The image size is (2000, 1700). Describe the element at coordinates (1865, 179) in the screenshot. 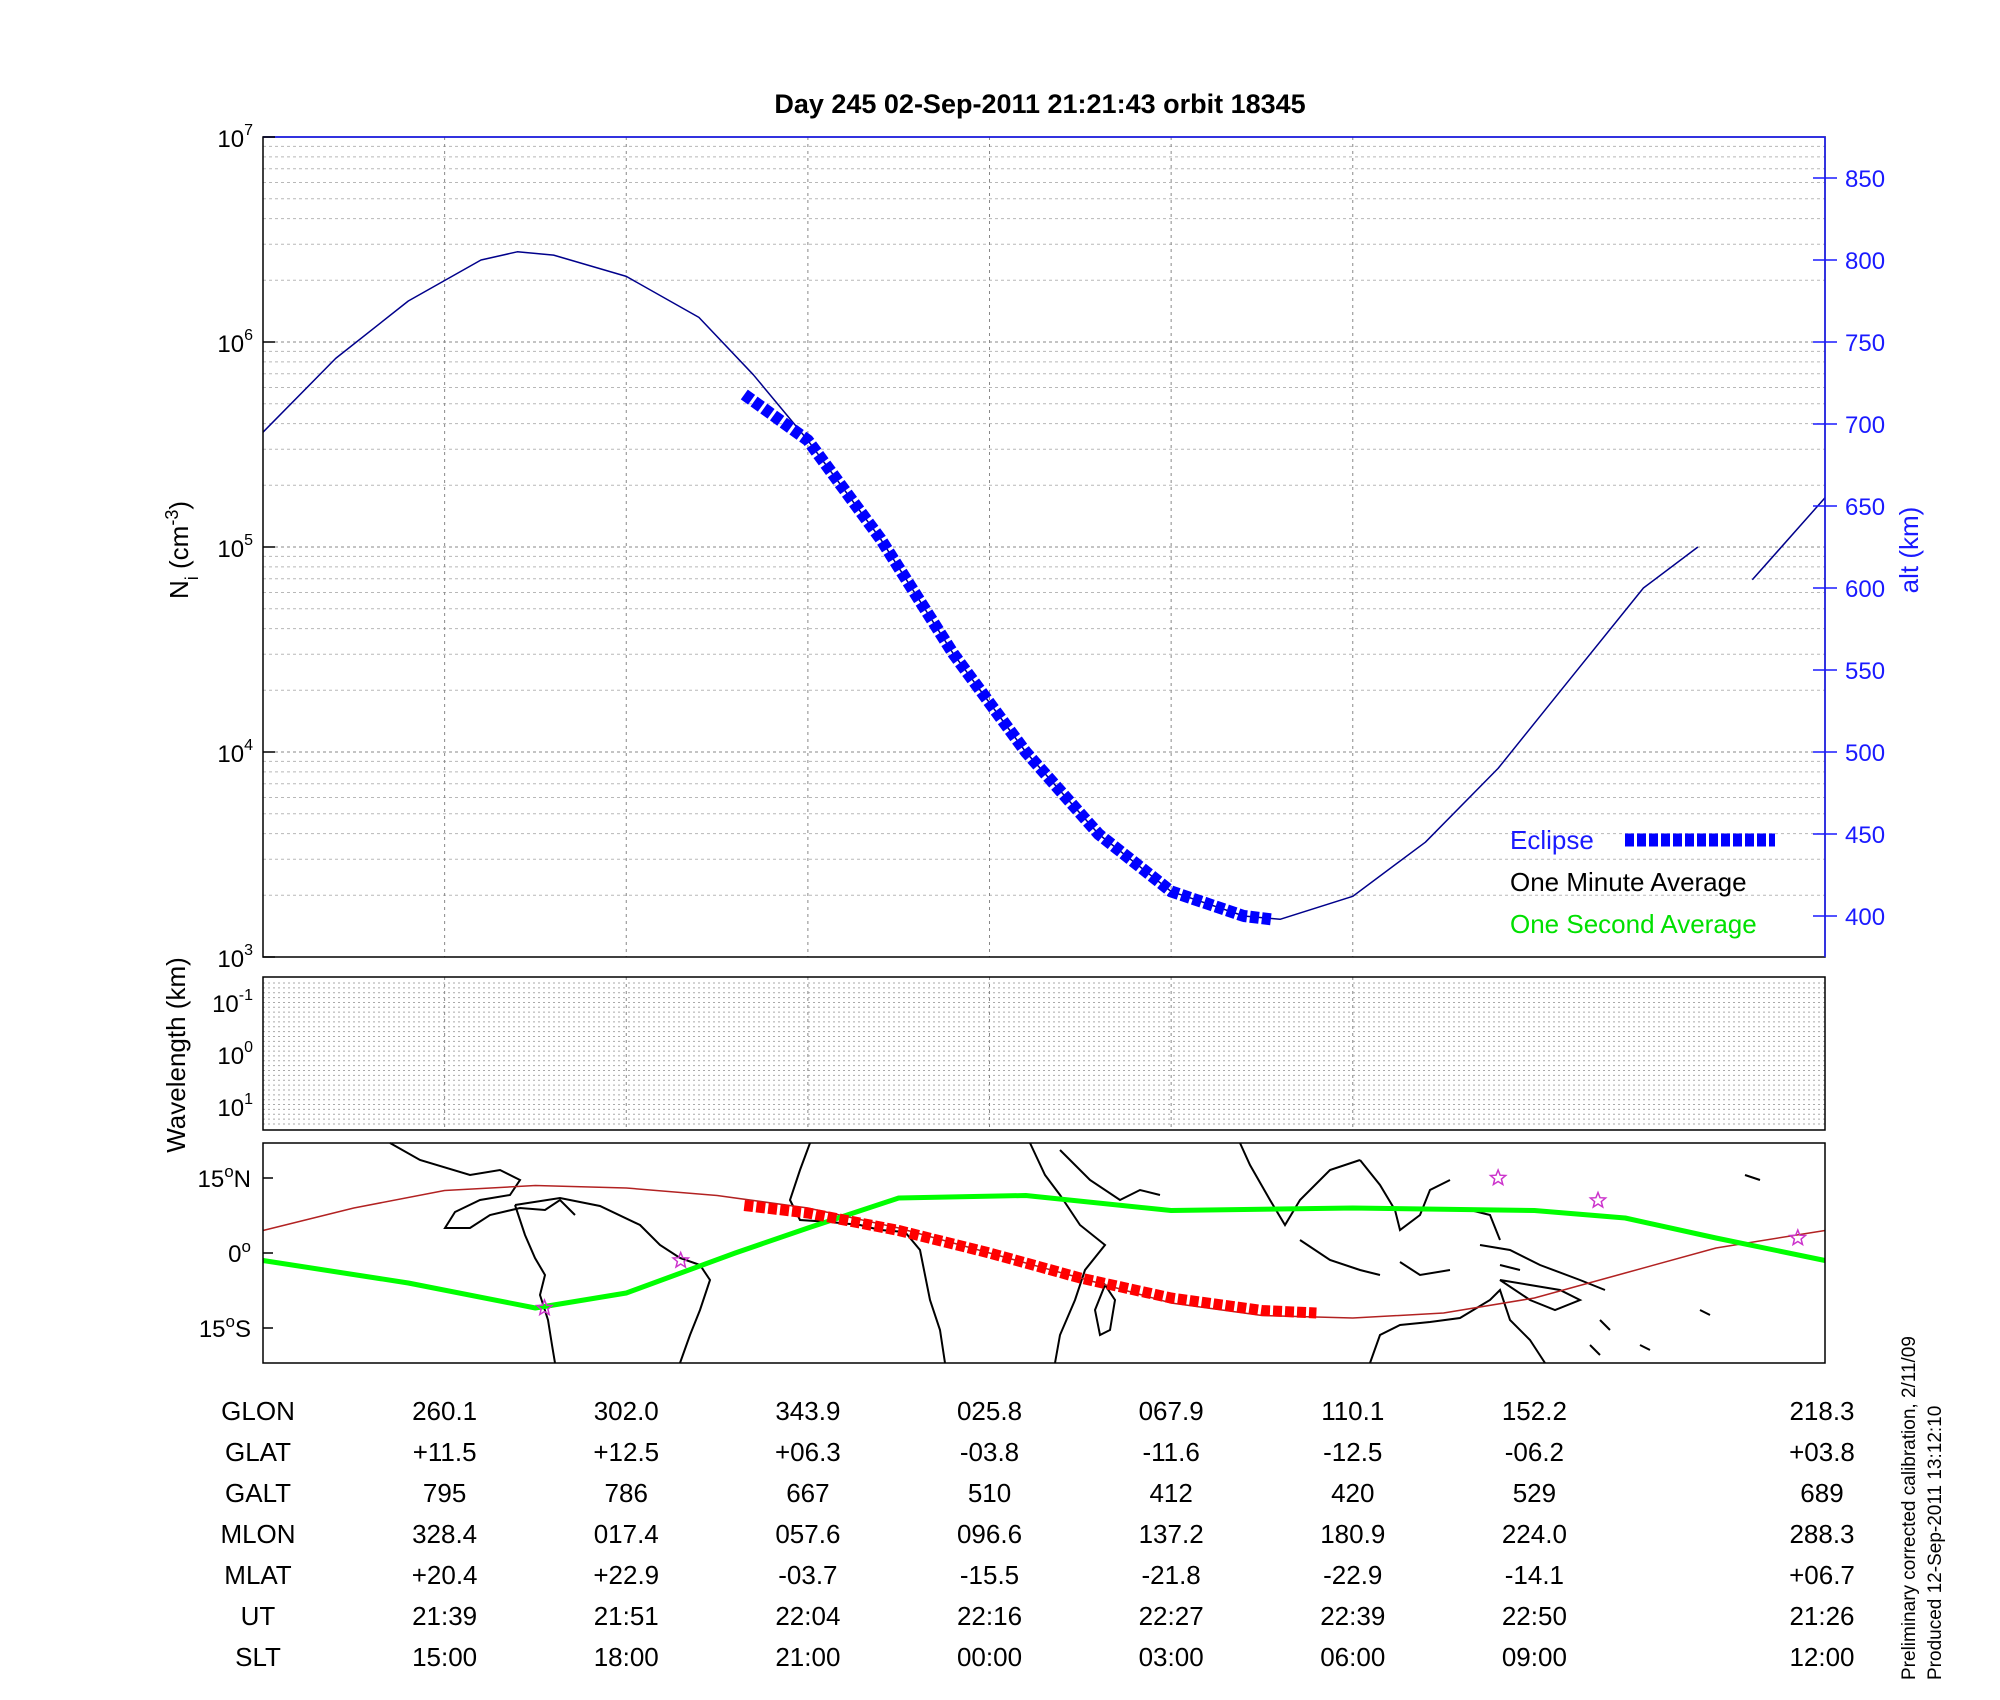

I see `y2-tick-label: 850` at that location.